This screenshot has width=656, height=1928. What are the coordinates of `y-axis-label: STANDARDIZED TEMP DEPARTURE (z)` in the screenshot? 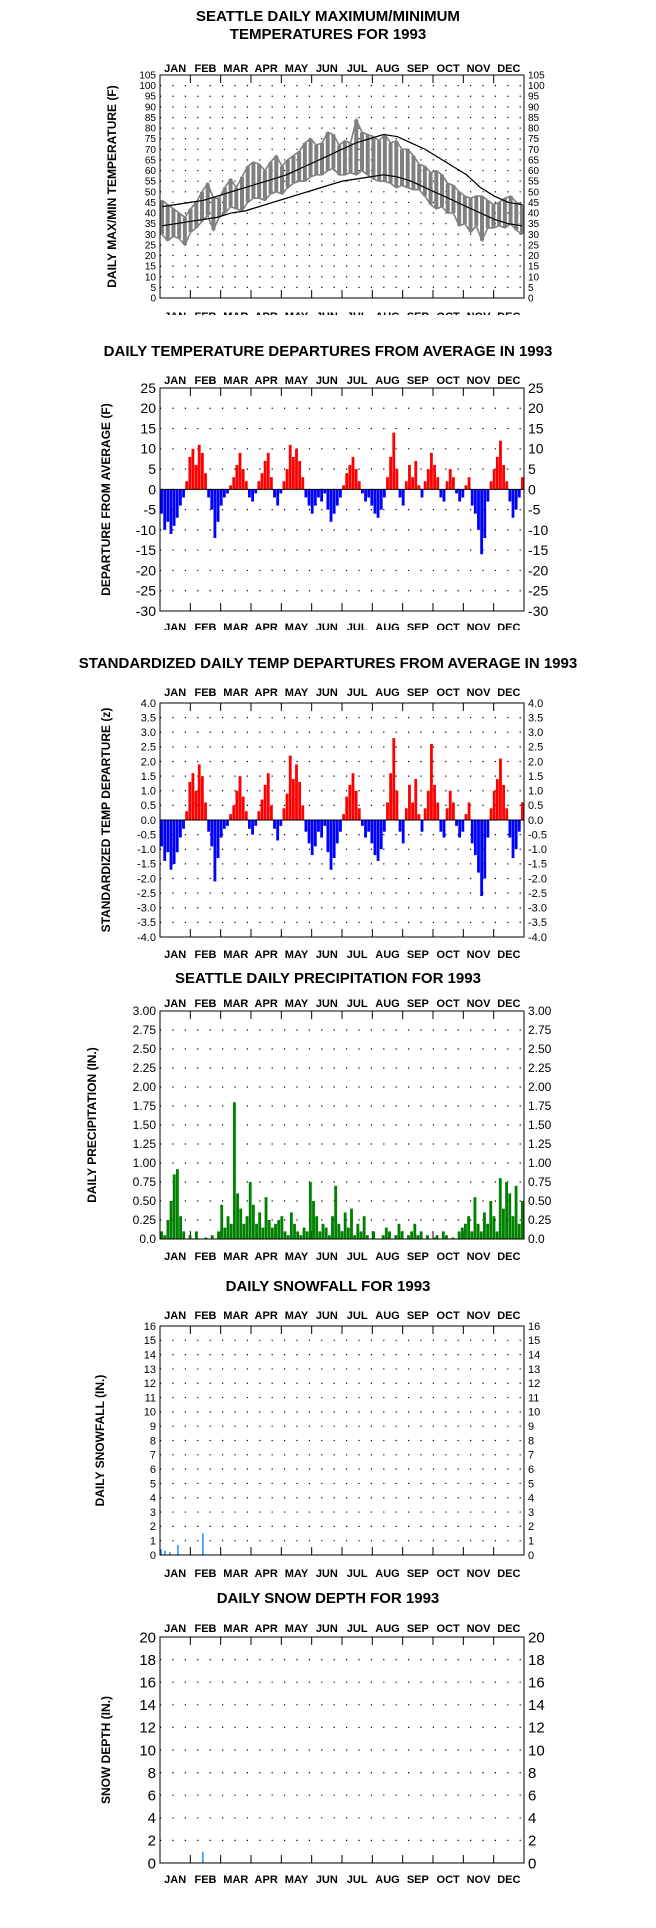 It's located at (106, 820).